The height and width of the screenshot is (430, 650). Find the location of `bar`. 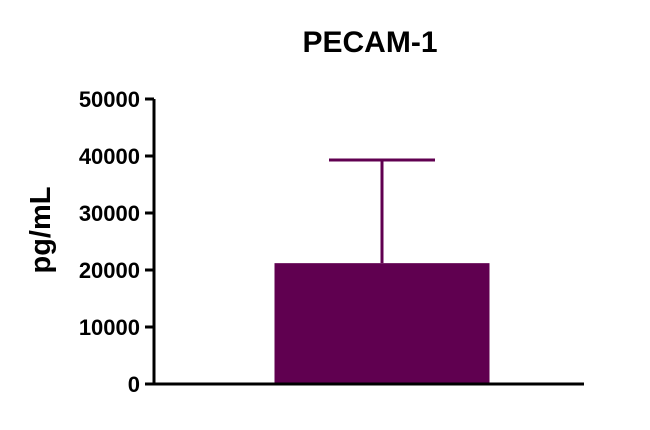

bar is located at coordinates (382, 323).